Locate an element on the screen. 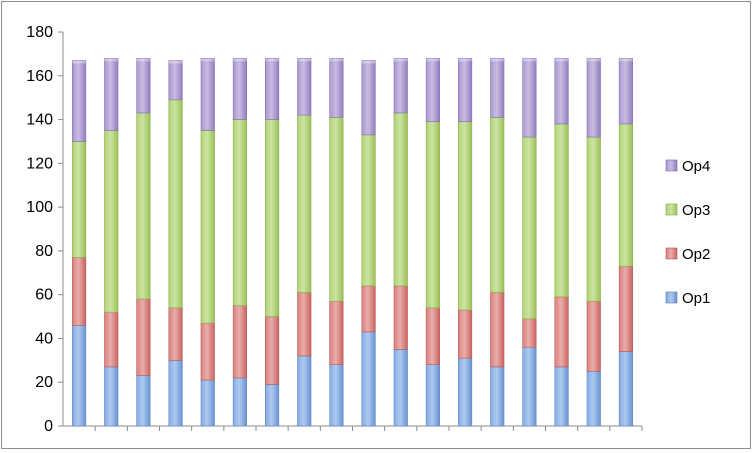 The width and height of the screenshot is (754, 453). y-tick-label: 160 is located at coordinates (39, 76).